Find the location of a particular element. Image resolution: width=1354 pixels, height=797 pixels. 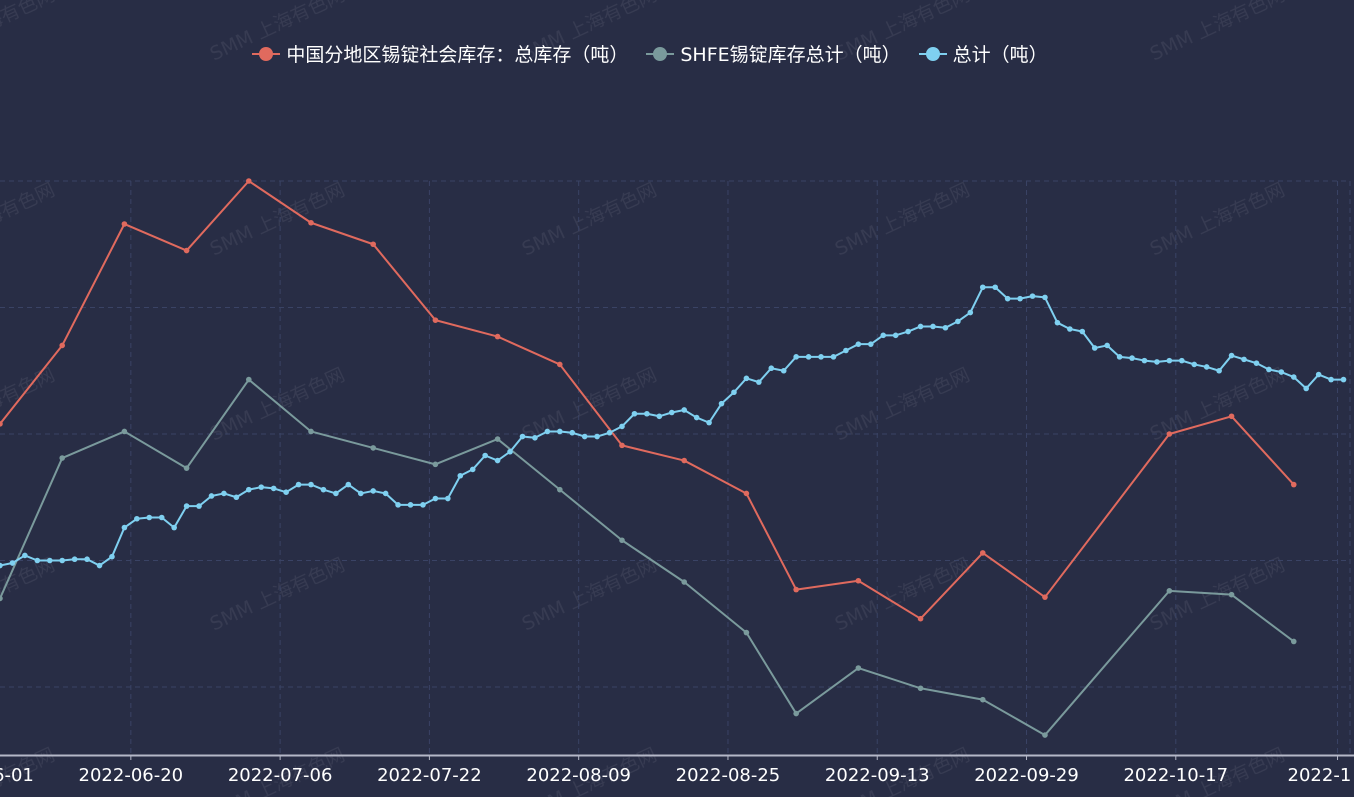

x-tick-label: 2022-08-25 is located at coordinates (728, 775).